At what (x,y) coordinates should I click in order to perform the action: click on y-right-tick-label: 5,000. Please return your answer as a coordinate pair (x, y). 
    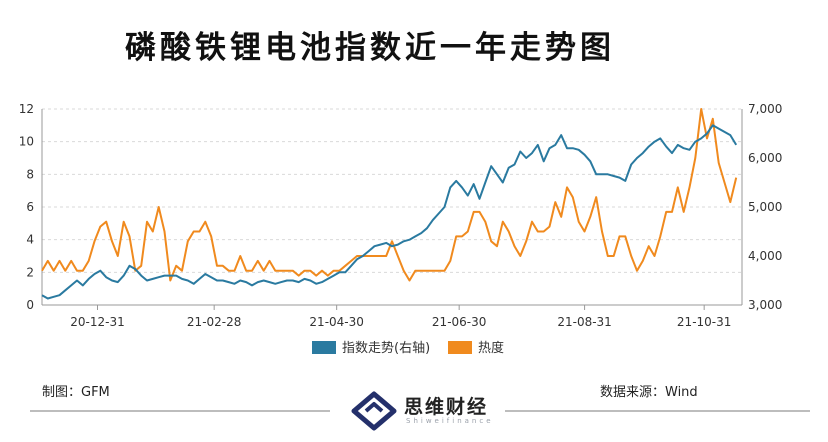
    Looking at the image, I should click on (765, 207).